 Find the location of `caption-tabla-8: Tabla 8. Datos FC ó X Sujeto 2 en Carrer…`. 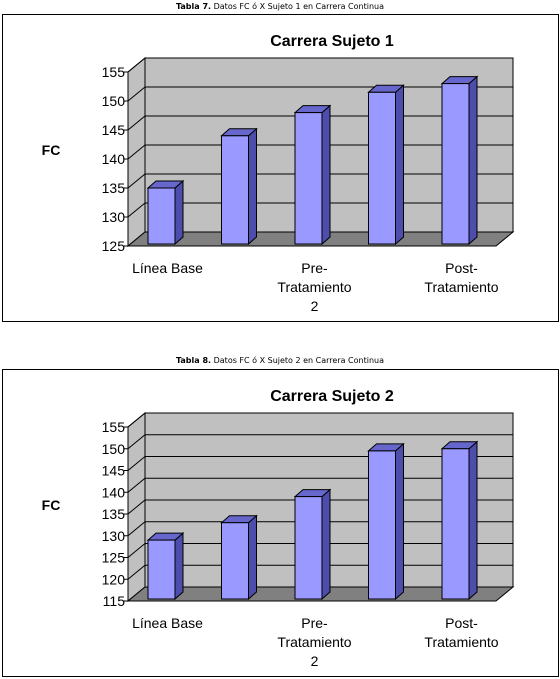

caption-tabla-8: Tabla 8. Datos FC ó X Sujeto 2 en Carrer… is located at coordinates (280, 360).